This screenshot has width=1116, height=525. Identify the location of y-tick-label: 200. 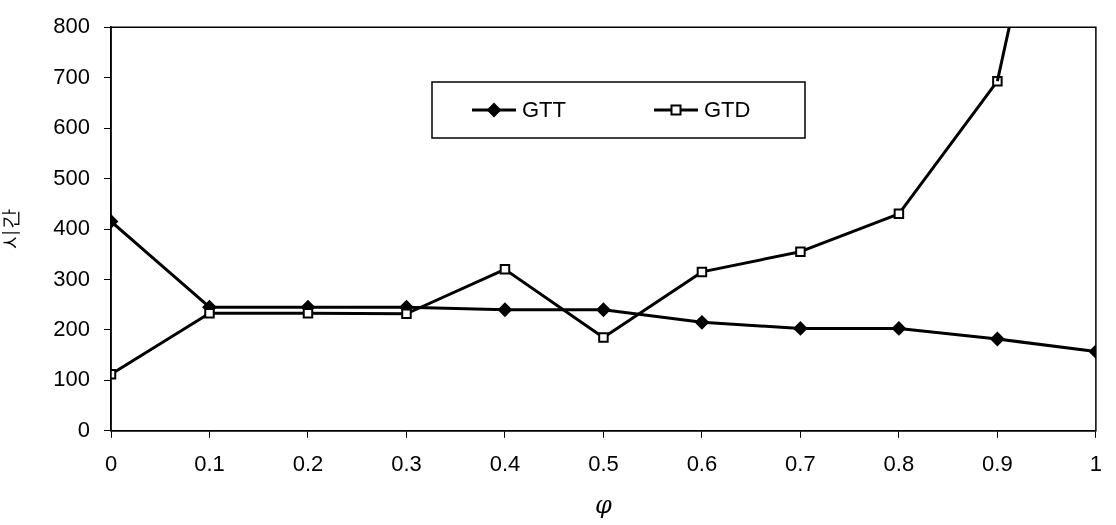
(71, 328).